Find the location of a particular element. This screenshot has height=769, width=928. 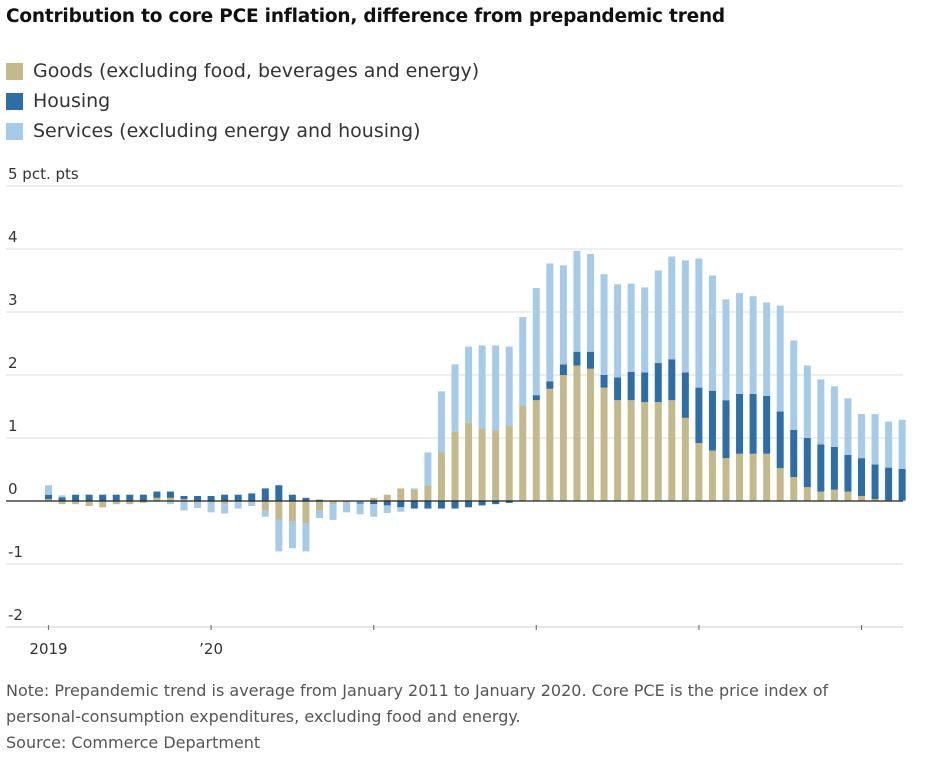

y-tick-label-0: 0 is located at coordinates (13, 489).